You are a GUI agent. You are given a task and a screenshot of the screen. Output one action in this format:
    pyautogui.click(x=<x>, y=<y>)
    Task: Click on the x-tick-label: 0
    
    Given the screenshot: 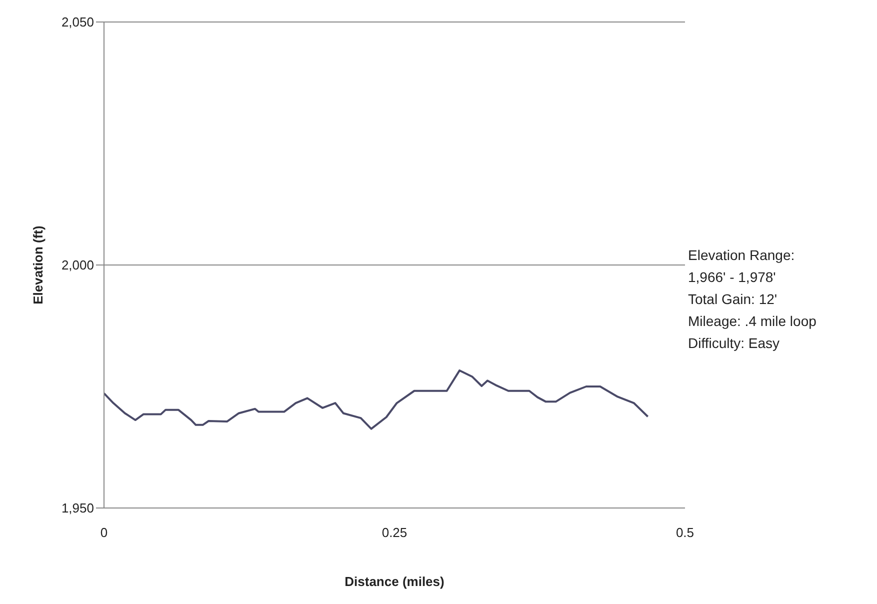 What is the action you would take?
    pyautogui.click(x=104, y=532)
    